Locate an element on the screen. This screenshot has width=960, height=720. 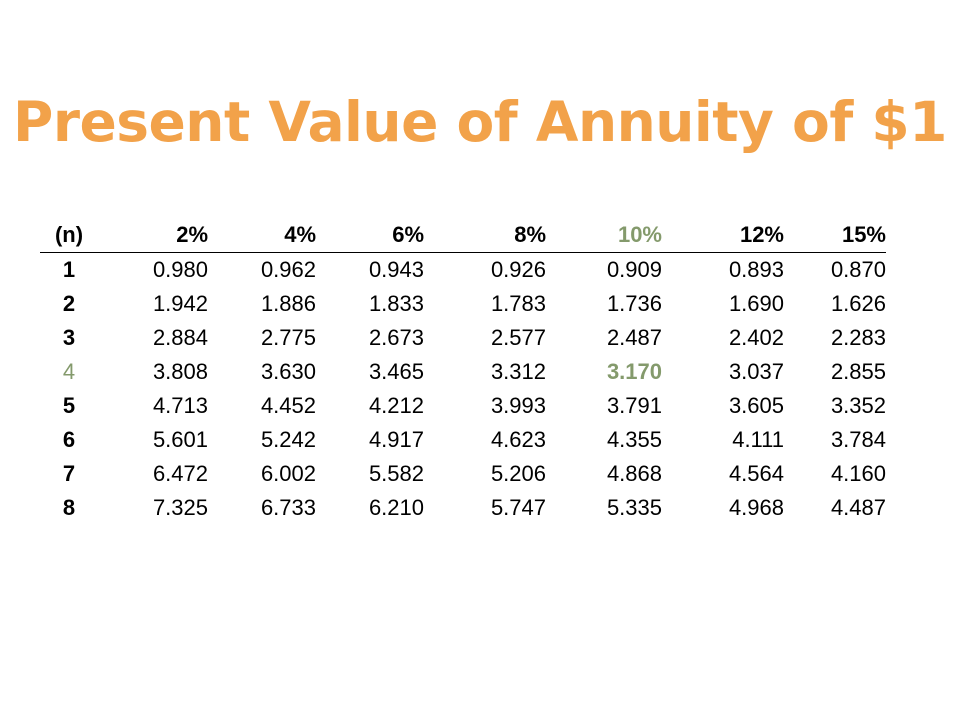
column-header-rate: 15% is located at coordinates (835, 235).